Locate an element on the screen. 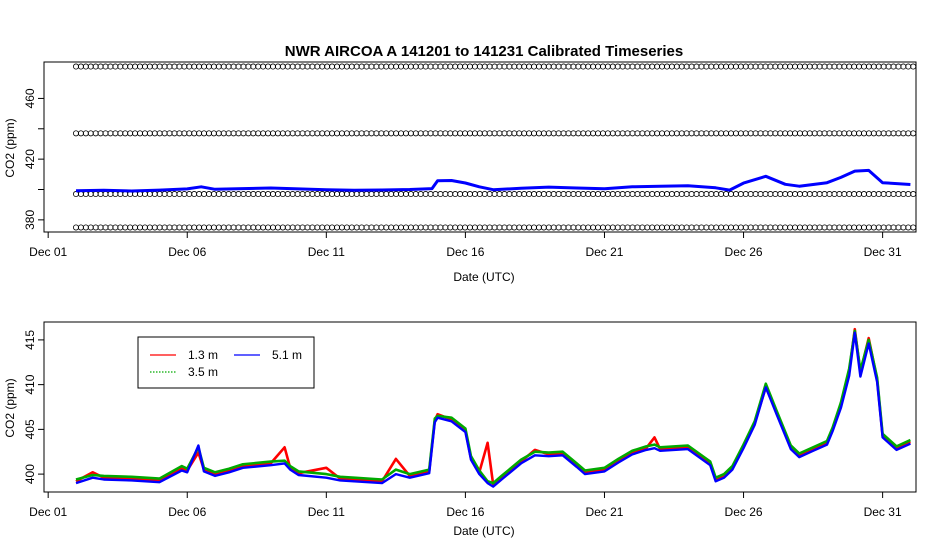 The image size is (936, 540). legend-label-1-3m: 1.3 m is located at coordinates (203, 355).